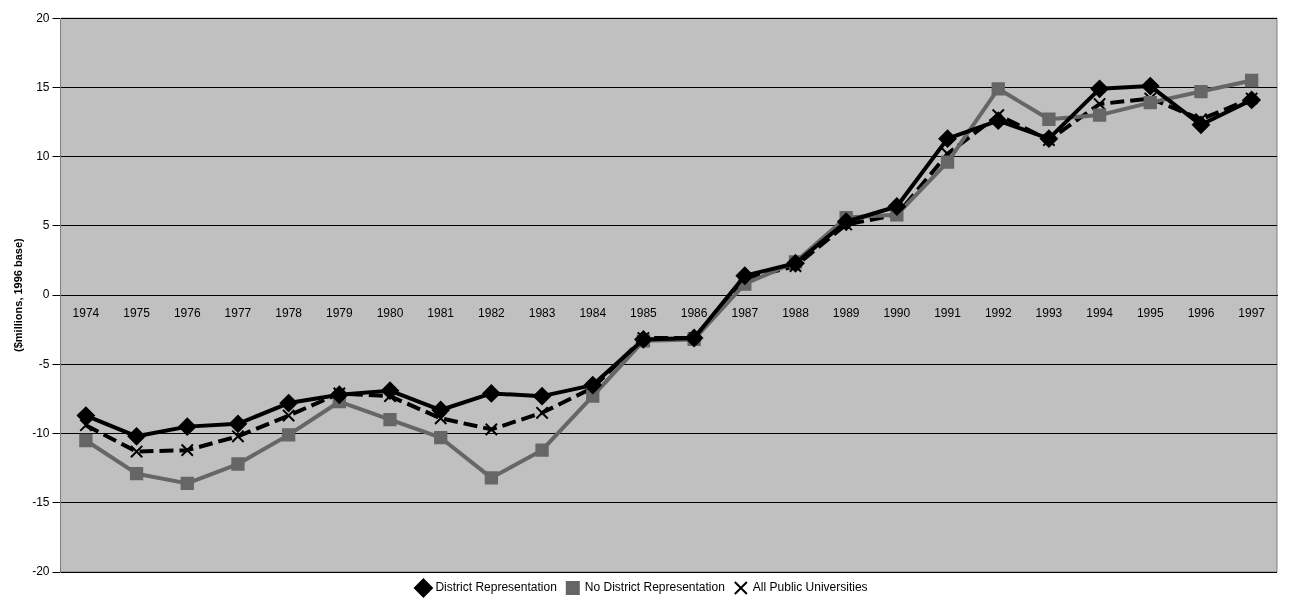  I want to click on x-tick-label: 1980, so click(390, 312).